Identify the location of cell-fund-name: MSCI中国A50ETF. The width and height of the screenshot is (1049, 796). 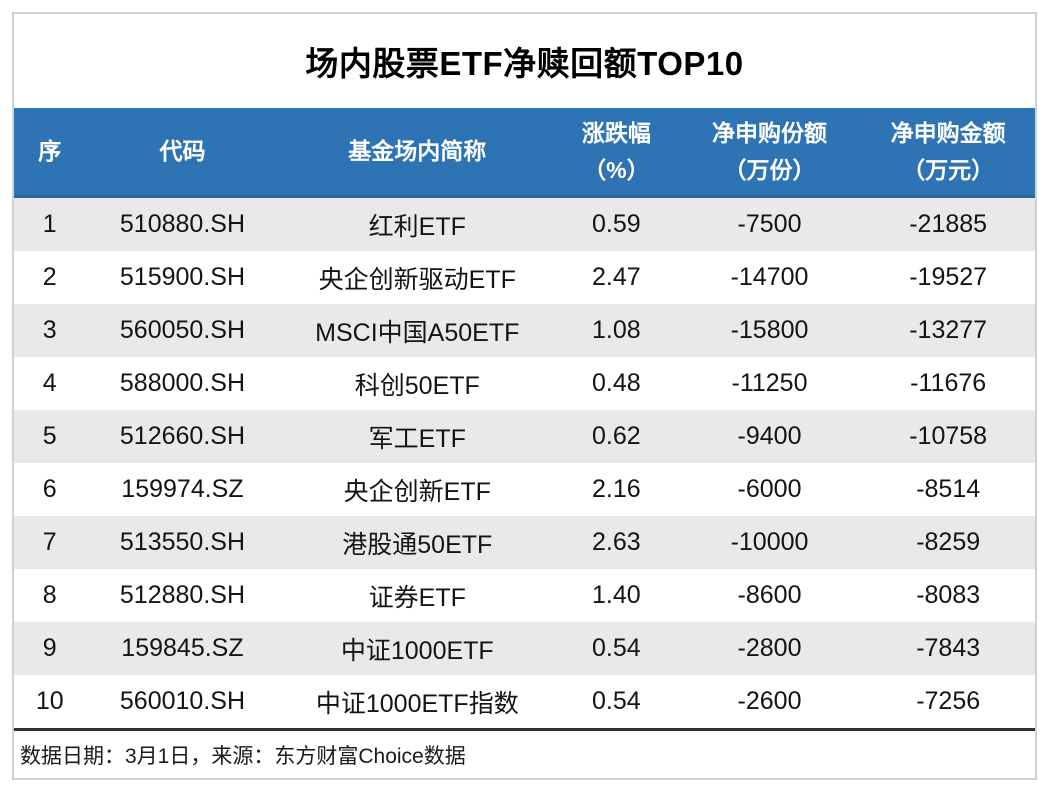
(417, 332).